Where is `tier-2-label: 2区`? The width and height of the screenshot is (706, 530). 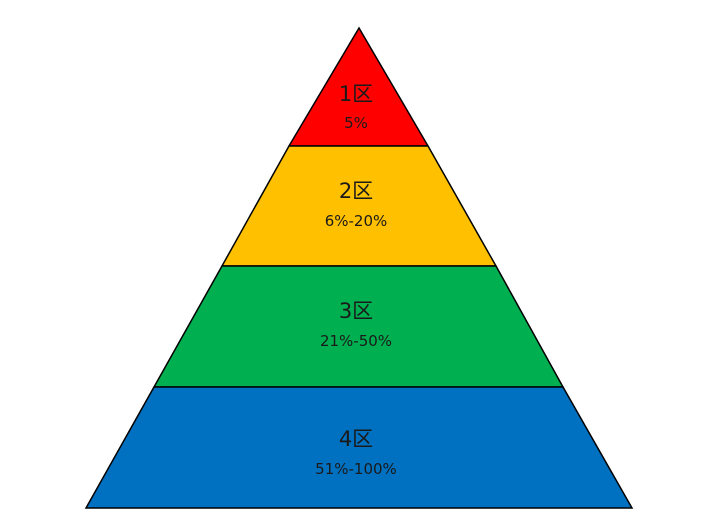
tier-2-label: 2区 is located at coordinates (356, 191).